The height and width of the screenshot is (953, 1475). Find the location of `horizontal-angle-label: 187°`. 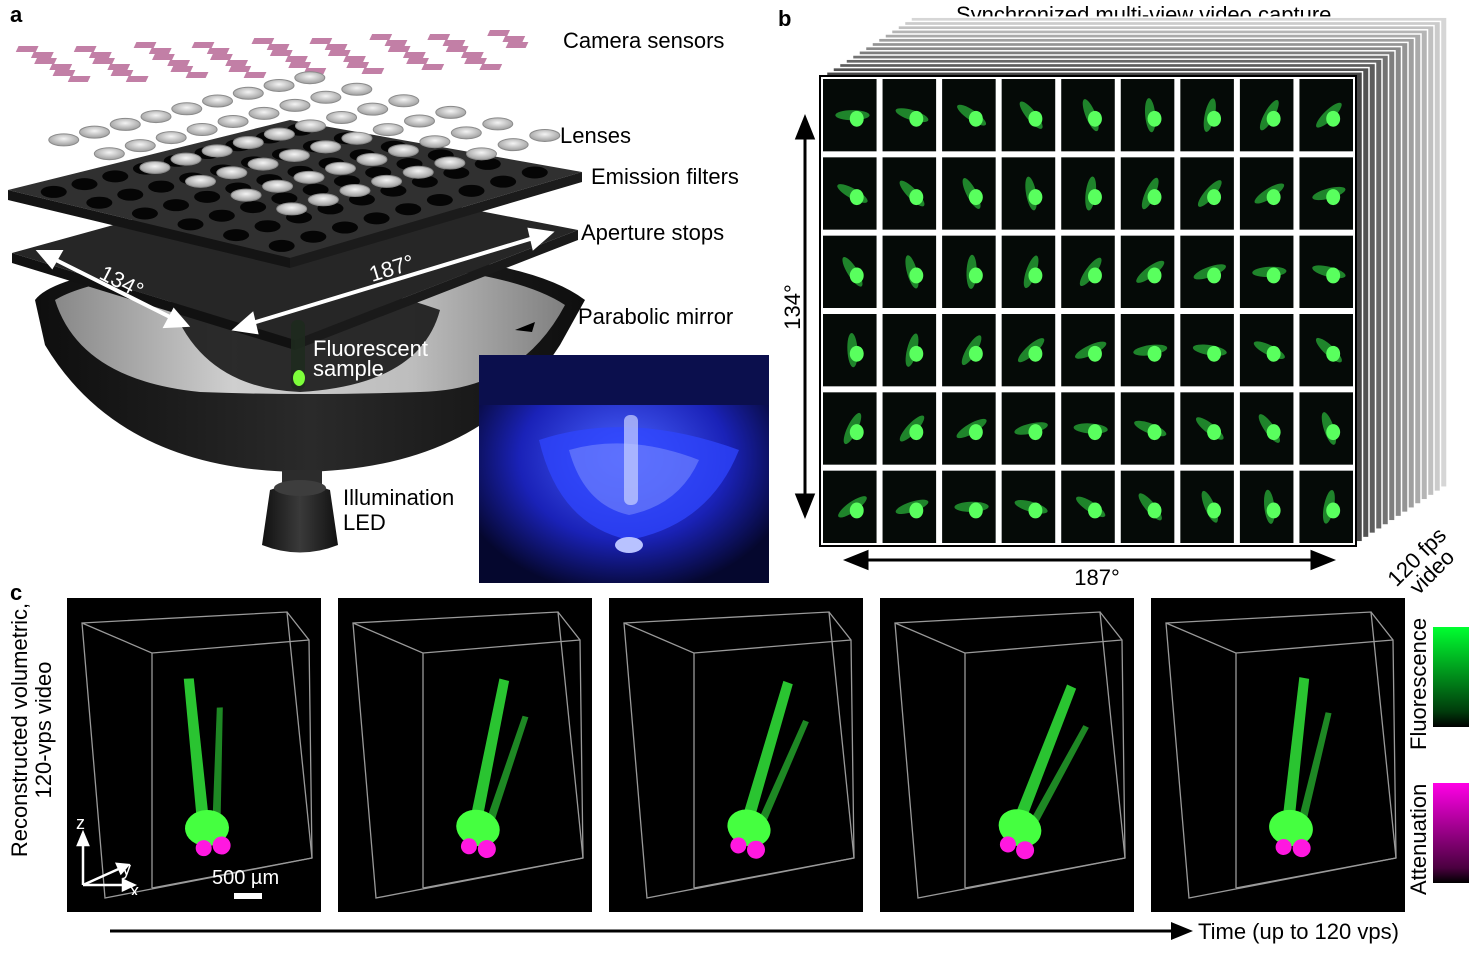

horizontal-angle-label: 187° is located at coordinates (1097, 577).